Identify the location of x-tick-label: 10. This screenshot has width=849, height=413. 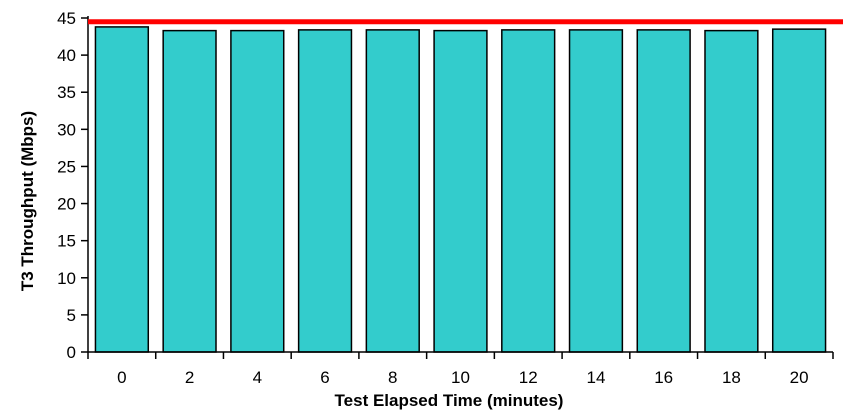
(460, 377).